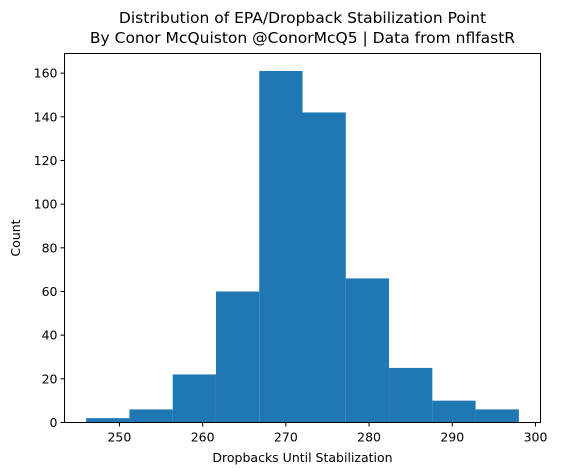 This screenshot has height=476, width=577. Describe the element at coordinates (327, 433) in the screenshot. I see `x-axis-ticks: 250 260 270 280 290 300` at that location.